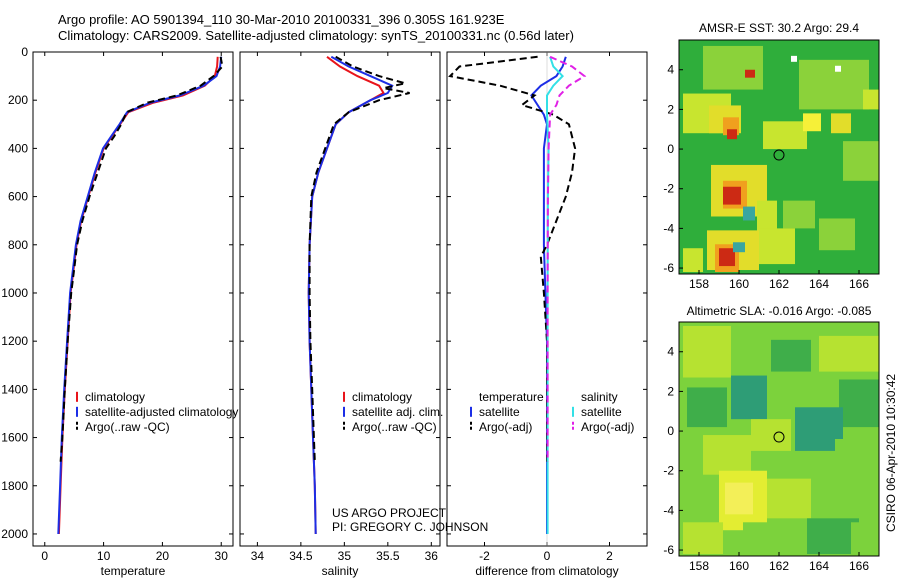  What do you see at coordinates (18, 197) in the screenshot?
I see `depth-tick-label: 600` at bounding box center [18, 197].